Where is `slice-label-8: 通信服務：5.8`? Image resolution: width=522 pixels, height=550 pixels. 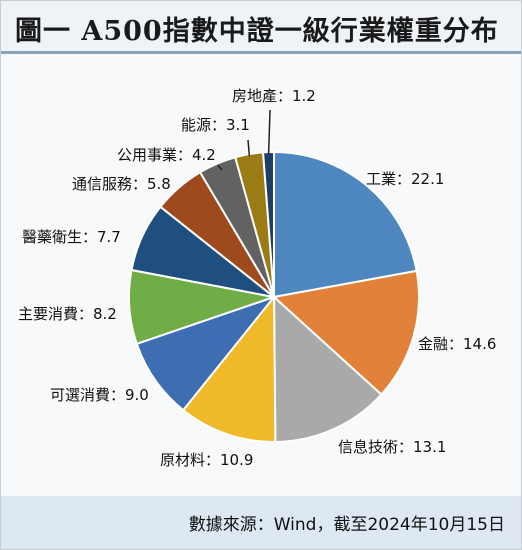
slice-label-8: 通信服務：5.8 is located at coordinates (121, 184).